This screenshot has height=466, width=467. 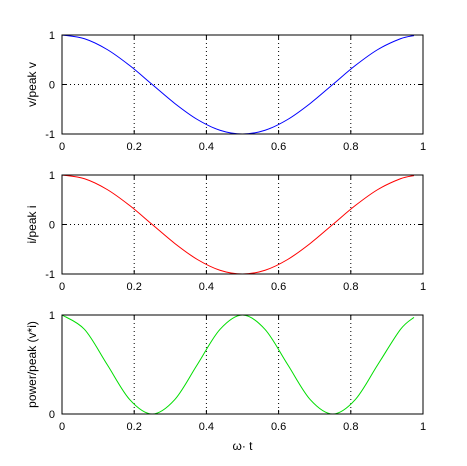 What do you see at coordinates (206, 427) in the screenshot?
I see `power-x-tick-label: 0.4` at bounding box center [206, 427].